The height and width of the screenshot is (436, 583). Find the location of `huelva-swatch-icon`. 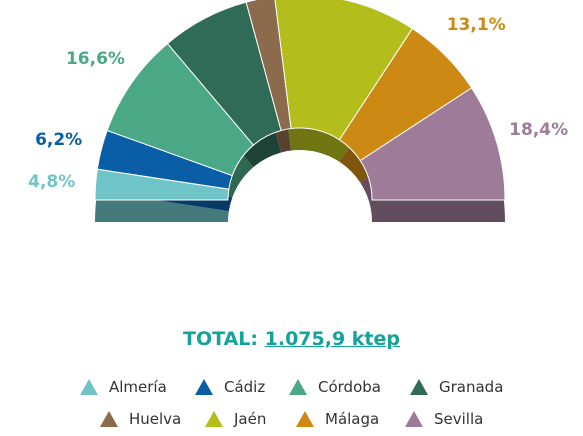

huelva-swatch-icon is located at coordinates (109, 419).